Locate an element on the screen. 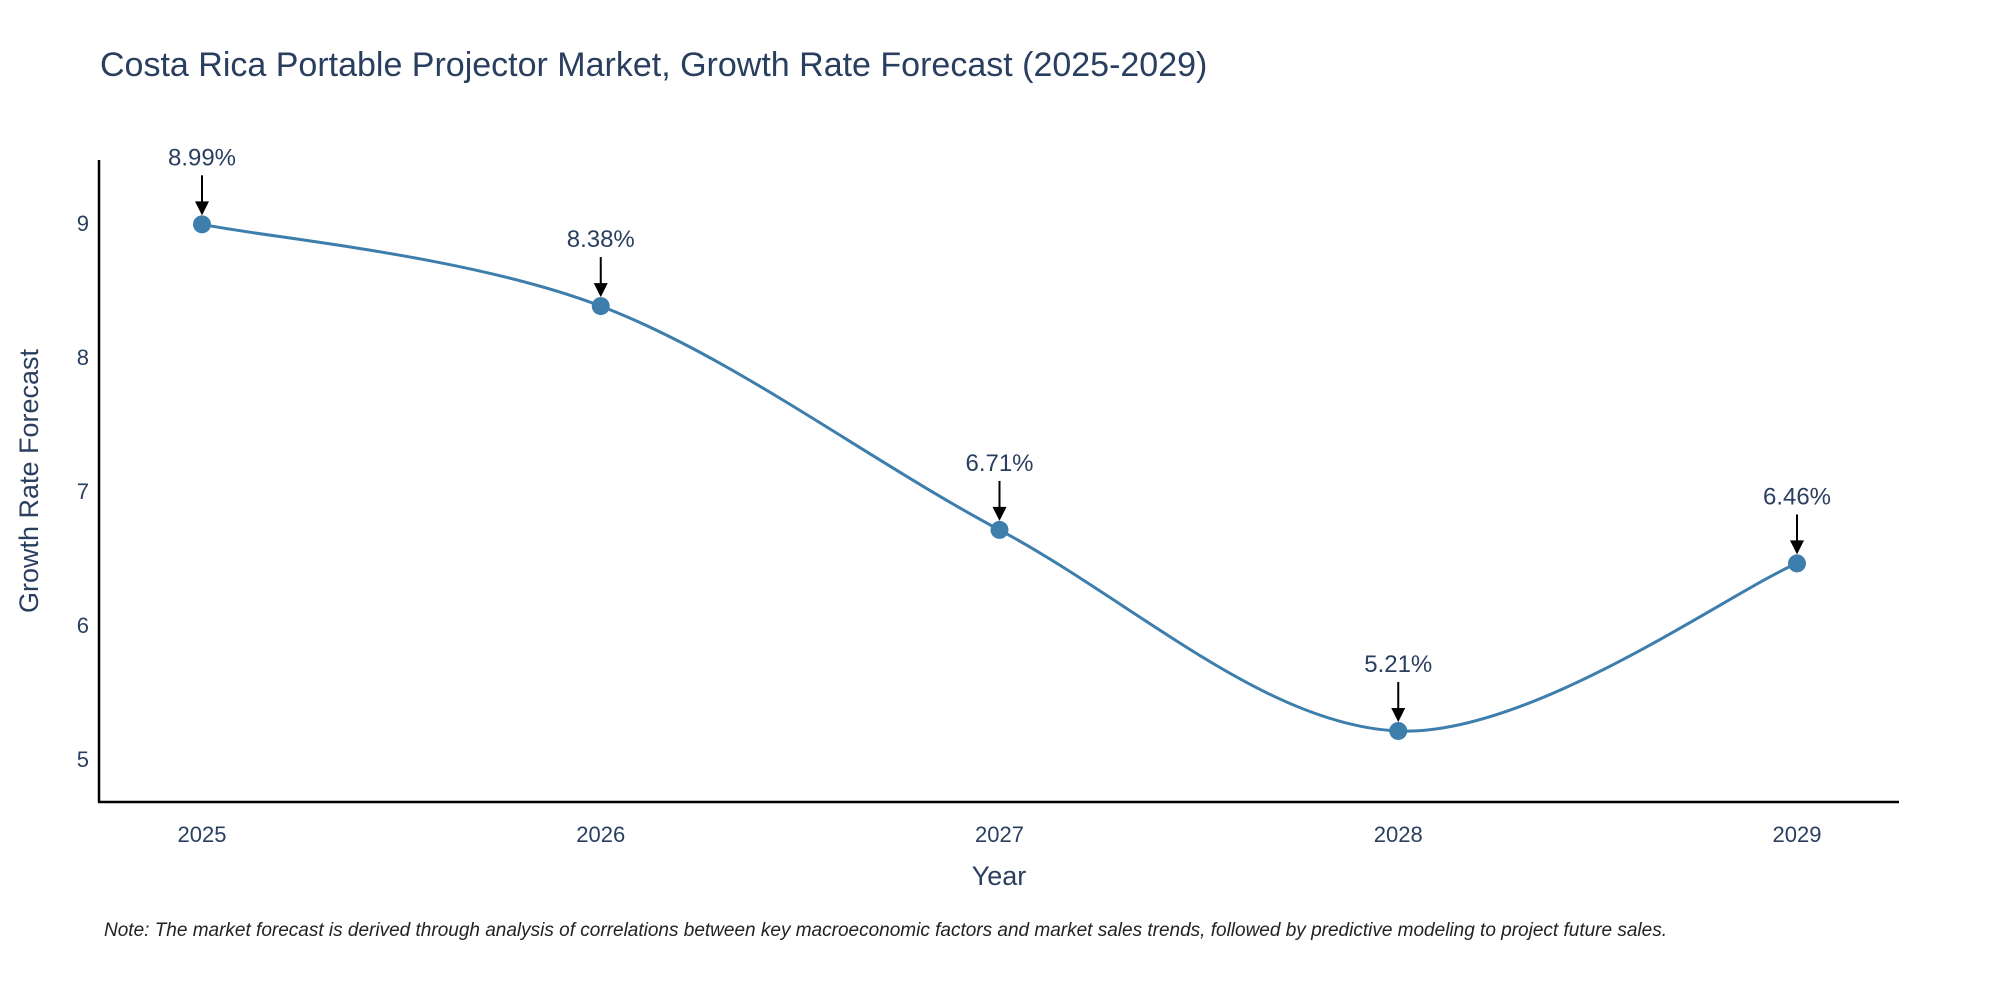 Image resolution: width=2000 pixels, height=1000 pixels. annotation-label: 8.99% is located at coordinates (202, 157).